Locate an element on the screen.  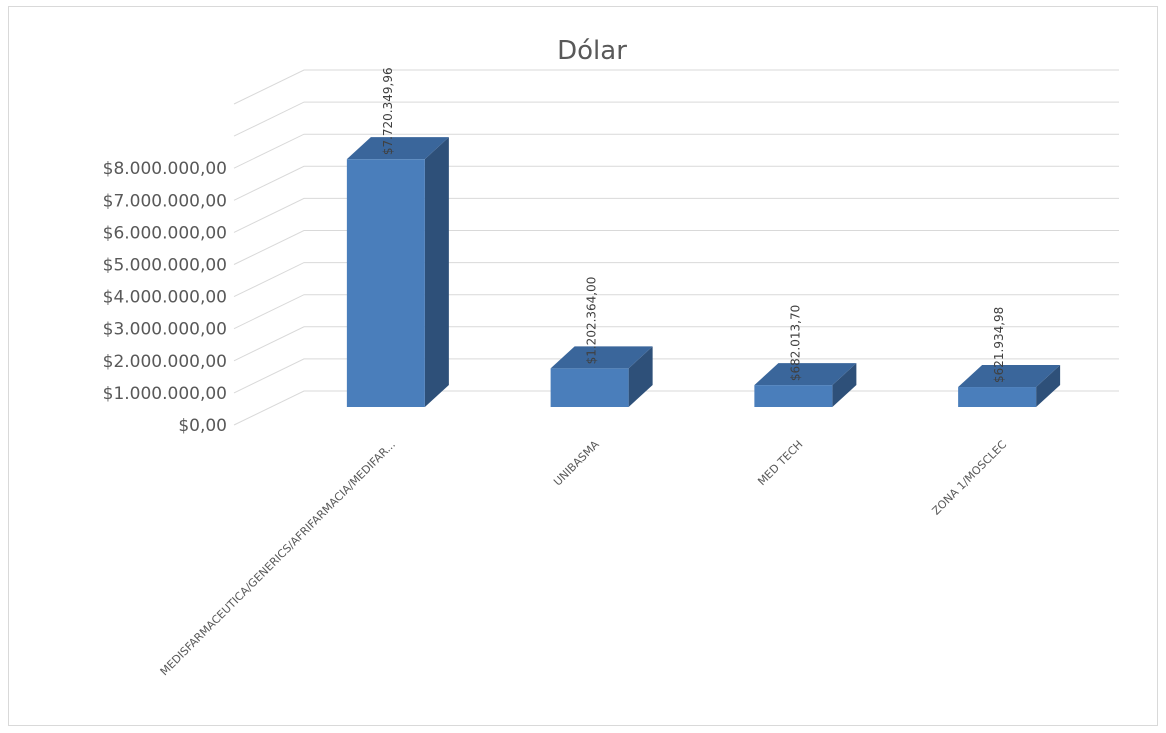
data-label: $621.934,98 is located at coordinates (999, 345).